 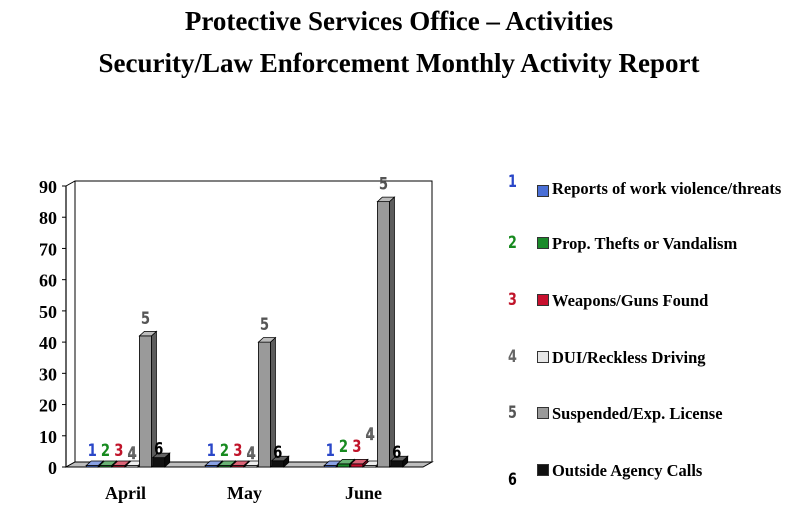 I want to click on y-tick-label: 60, so click(x=48, y=281).